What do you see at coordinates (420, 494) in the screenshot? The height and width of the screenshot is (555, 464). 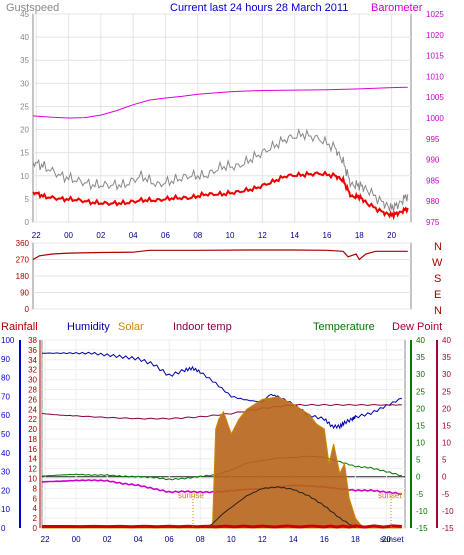 I see `temperature-tick-label: -5` at bounding box center [420, 494].